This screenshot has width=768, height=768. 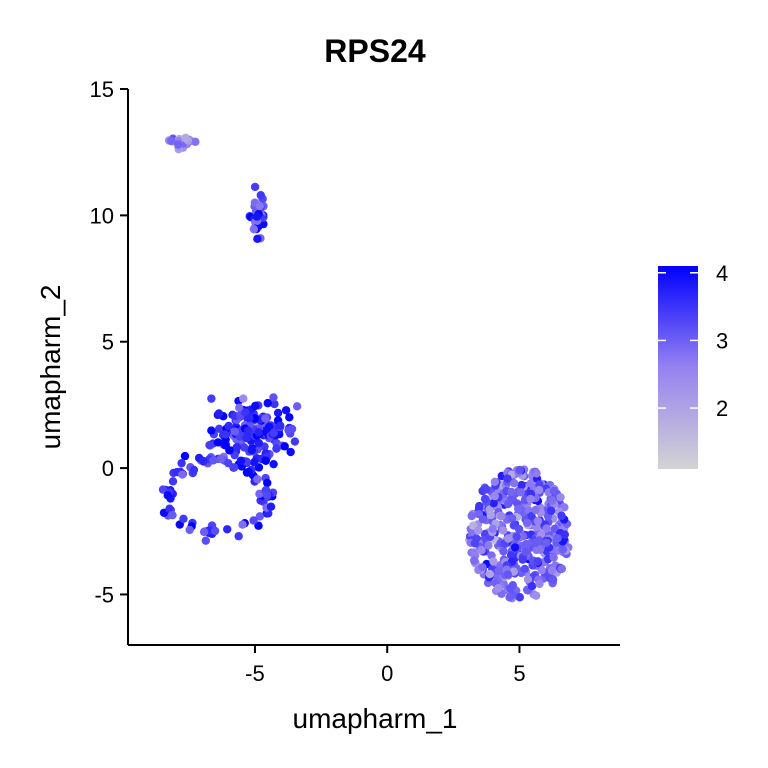 I want to click on x-axis-ticks: -5 0 5, so click(x=385, y=665).